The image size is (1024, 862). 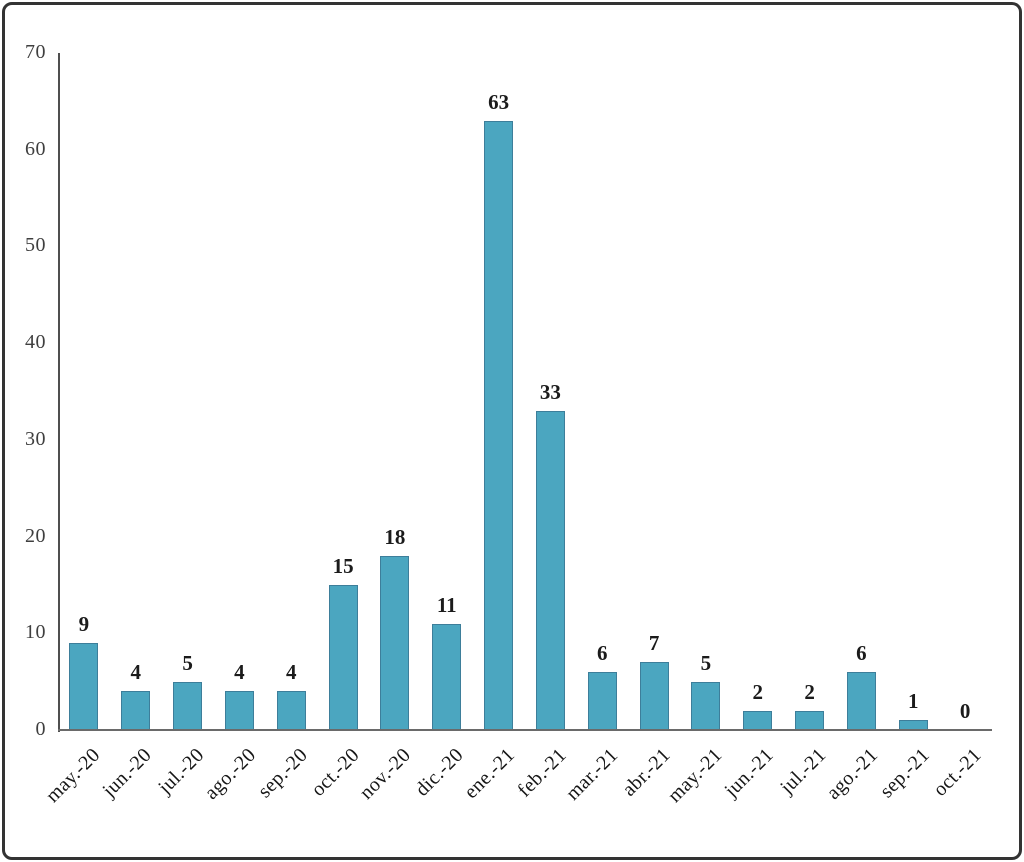 I want to click on bar-sep.-20, so click(x=291, y=710).